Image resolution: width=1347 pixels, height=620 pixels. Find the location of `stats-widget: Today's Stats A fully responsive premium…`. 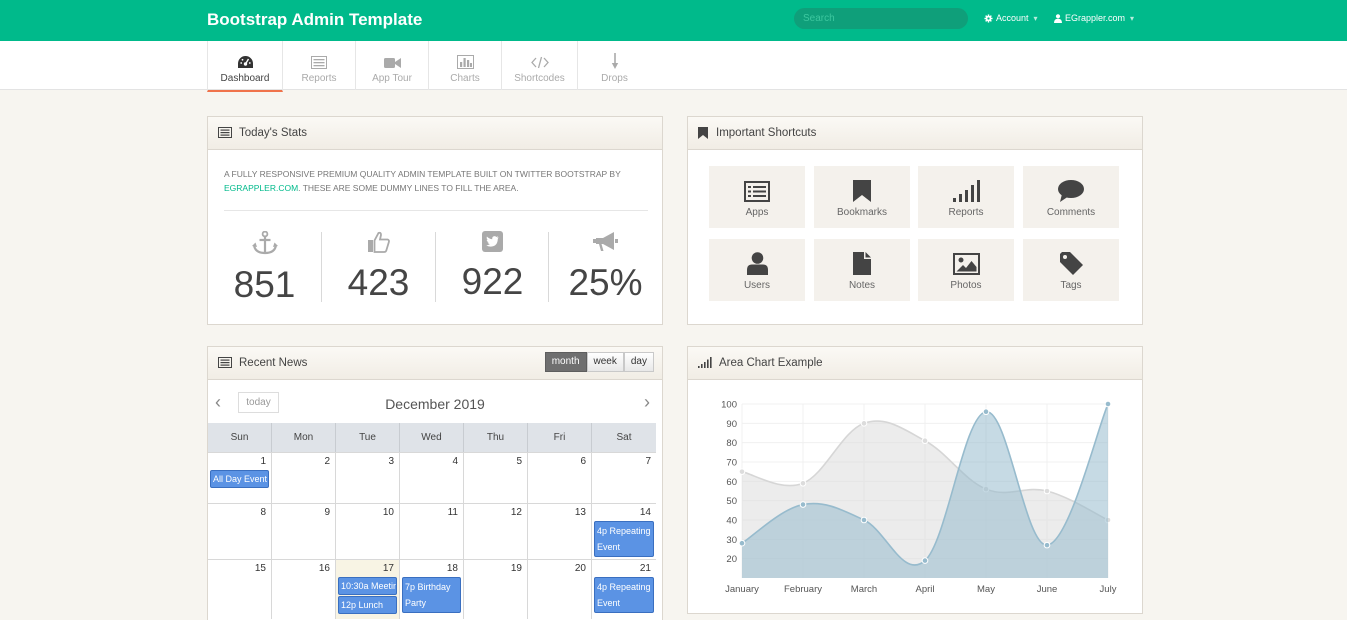

stats-widget: Today's Stats A fully responsive premium… is located at coordinates (435, 220).